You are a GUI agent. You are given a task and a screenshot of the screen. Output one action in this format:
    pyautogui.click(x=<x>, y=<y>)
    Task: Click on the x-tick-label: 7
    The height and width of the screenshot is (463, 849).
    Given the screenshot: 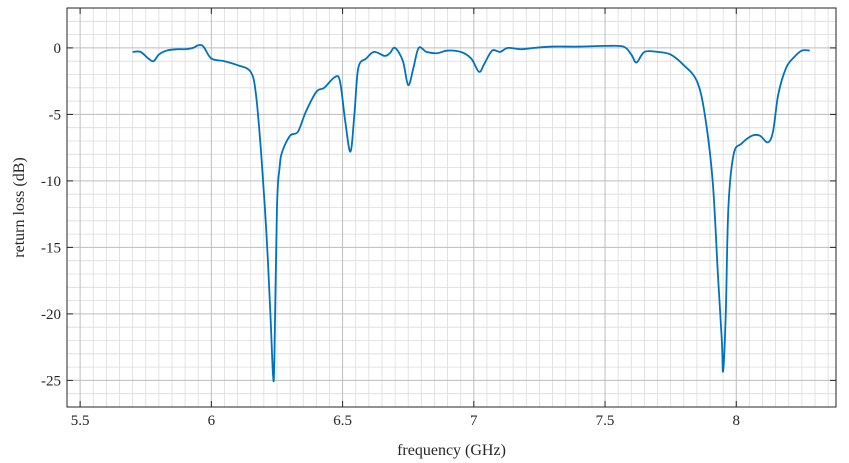 What is the action you would take?
    pyautogui.click(x=474, y=421)
    